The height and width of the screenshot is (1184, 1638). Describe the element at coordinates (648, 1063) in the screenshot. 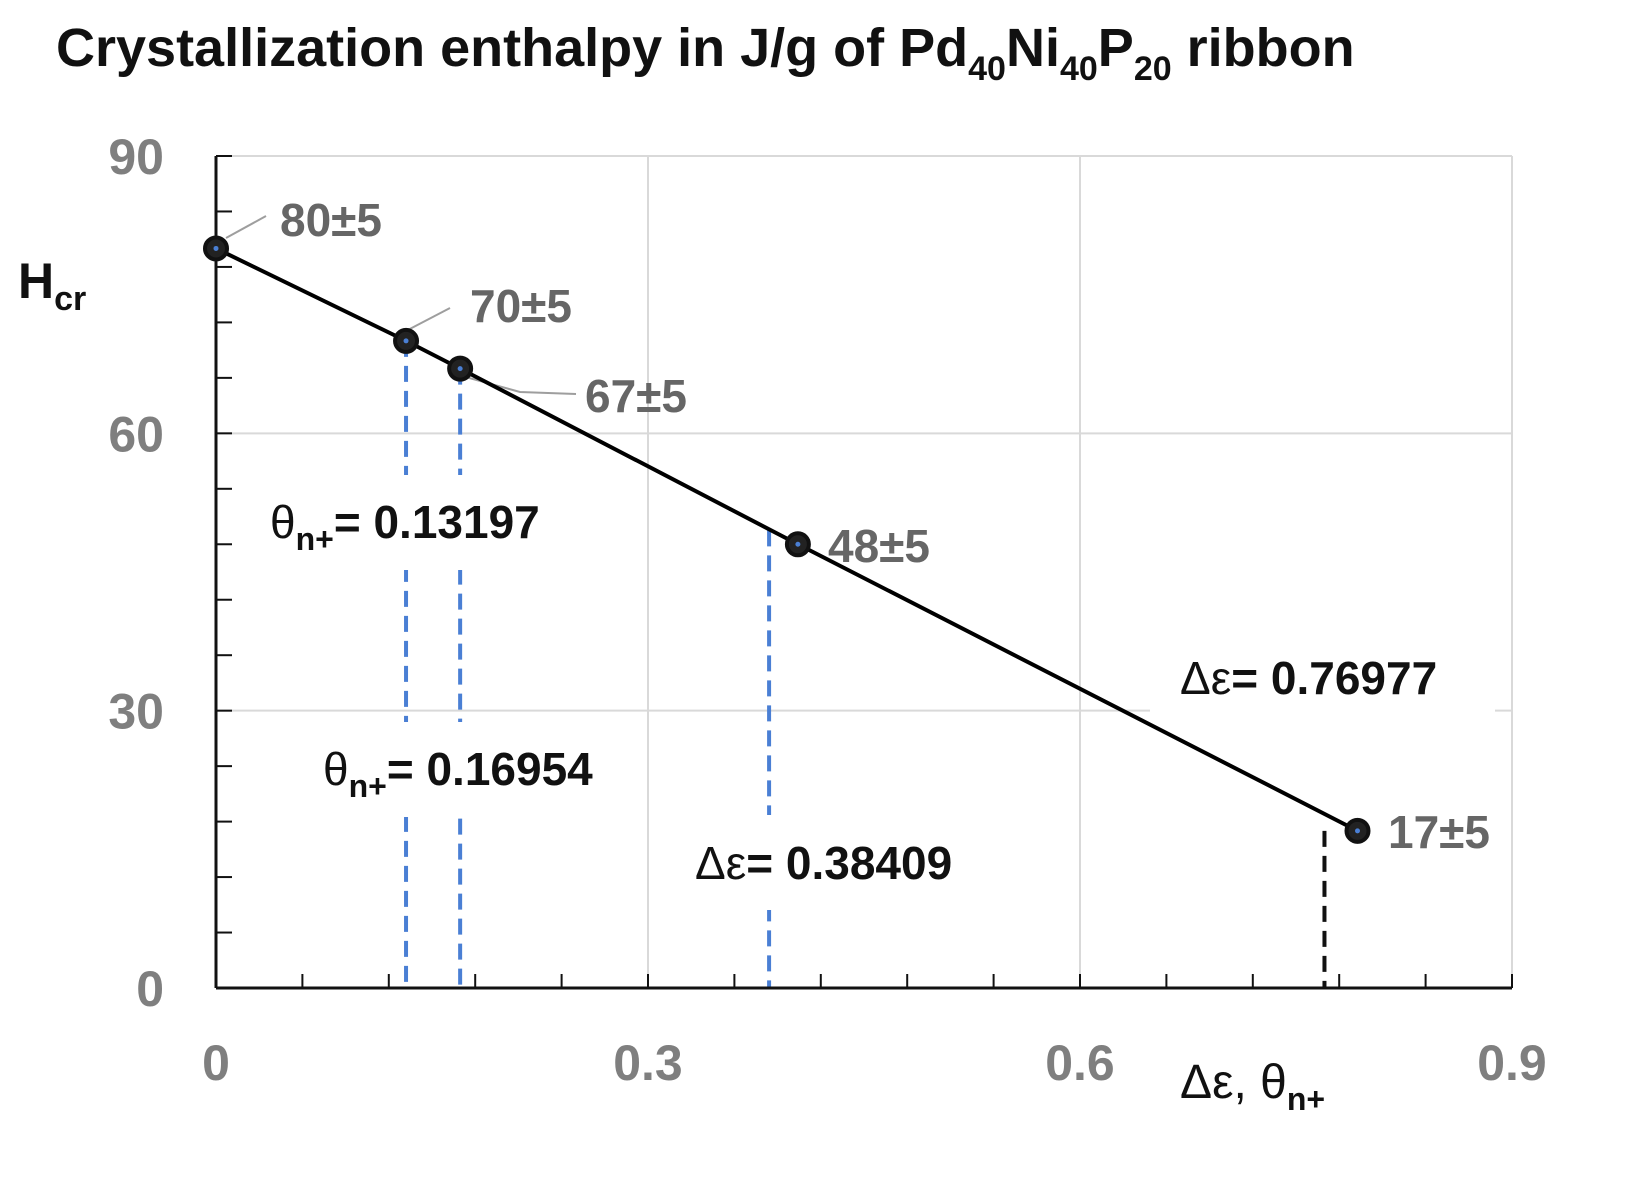

I see `x-tick-label-1: 0.3` at that location.